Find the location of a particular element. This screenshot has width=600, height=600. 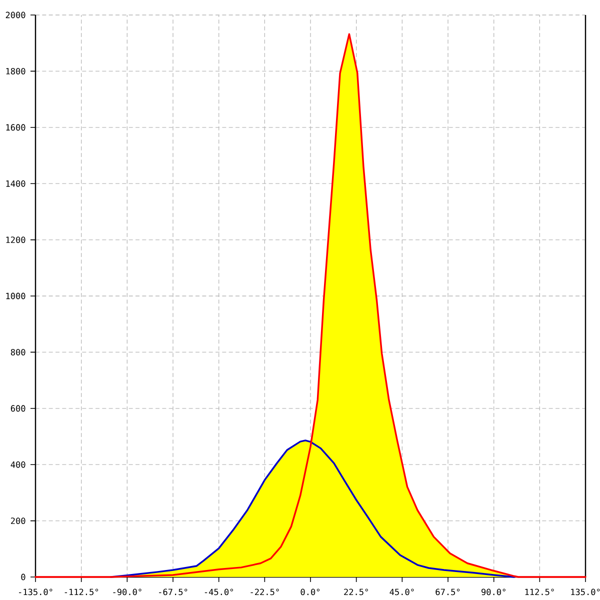

y-tick-label: 1800 is located at coordinates (16, 71).